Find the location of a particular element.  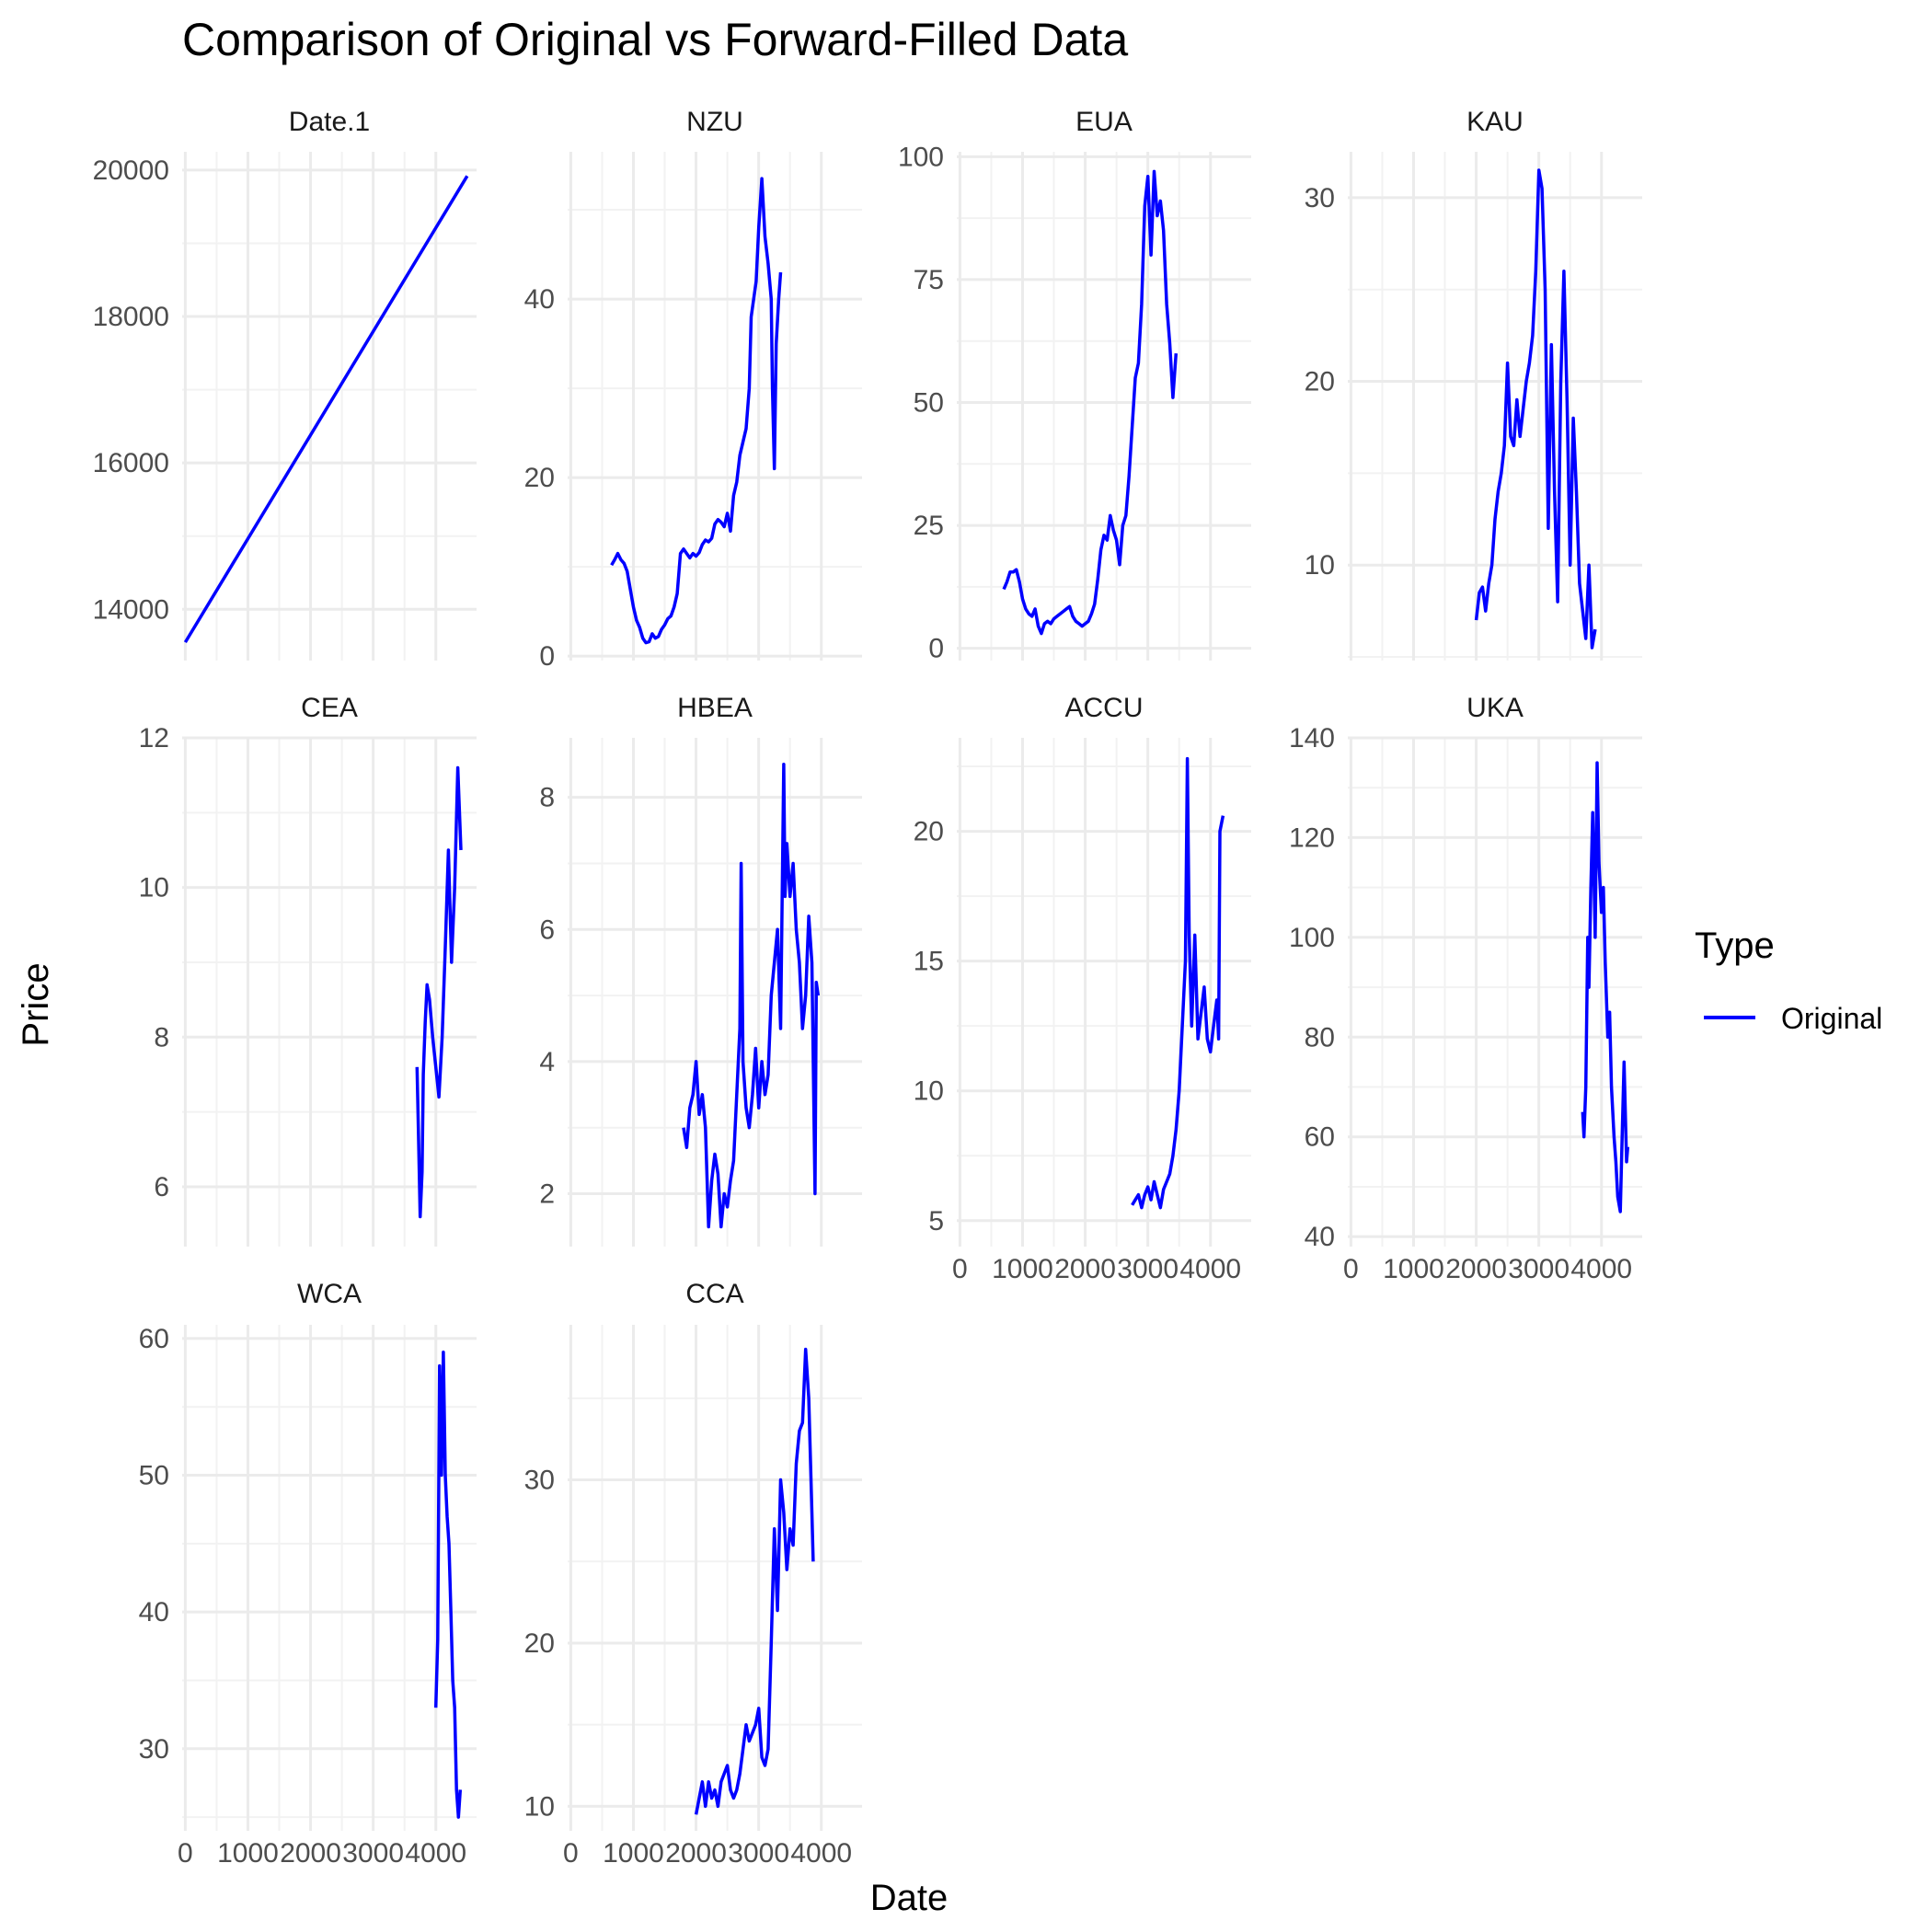

panel-kau: KAU 10 20 30 is located at coordinates (1473, 384).